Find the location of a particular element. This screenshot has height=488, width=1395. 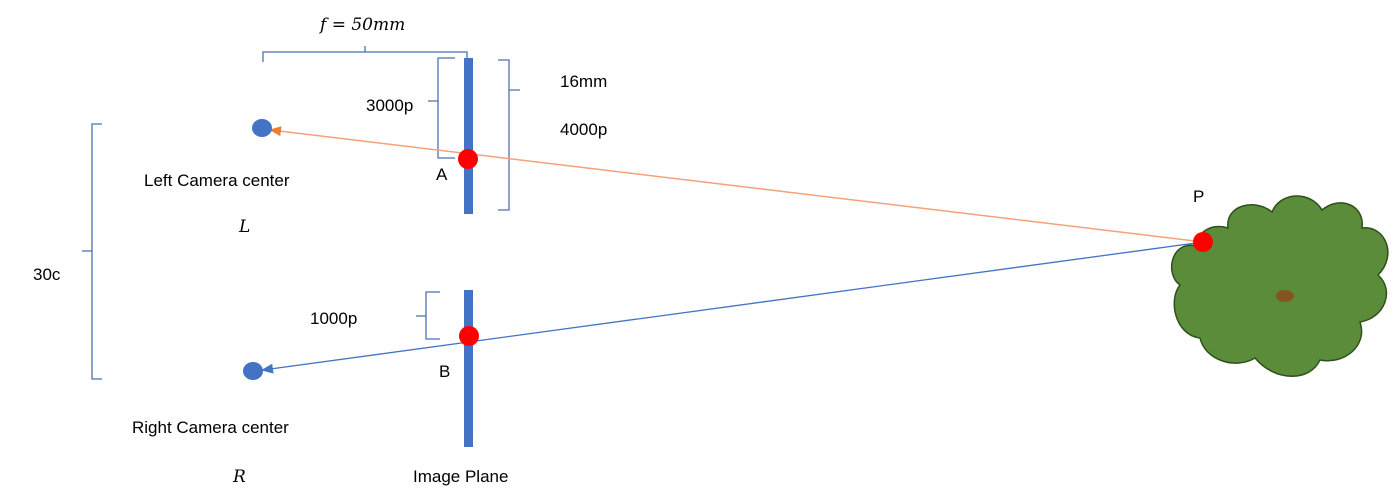

baseline-label: 30c is located at coordinates (47, 274).